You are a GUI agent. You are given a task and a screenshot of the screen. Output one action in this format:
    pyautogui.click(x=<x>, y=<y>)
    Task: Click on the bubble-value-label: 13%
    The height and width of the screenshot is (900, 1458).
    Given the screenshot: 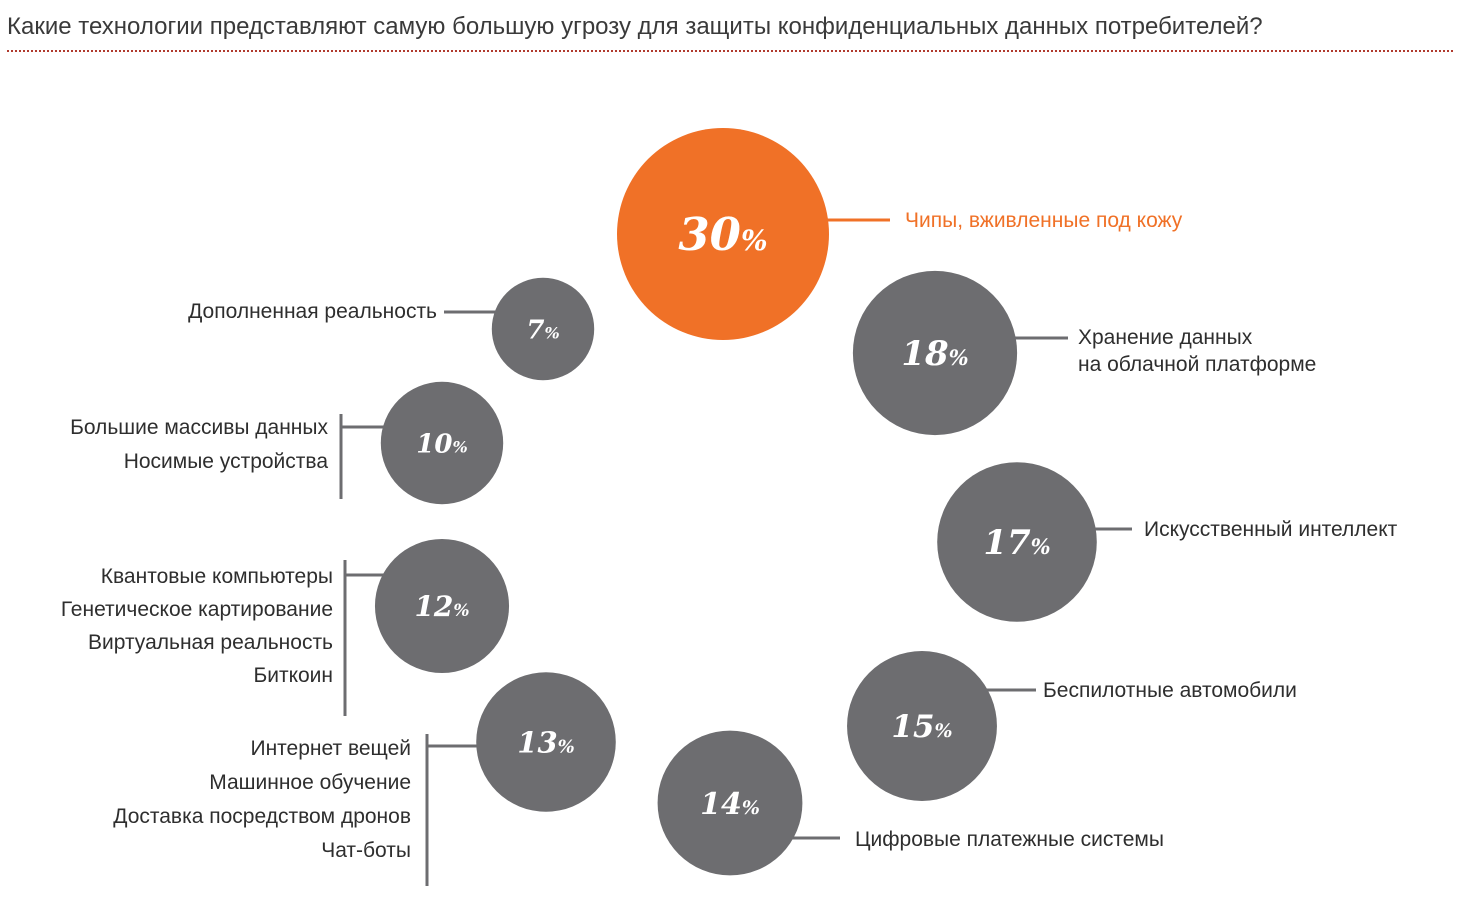 What is the action you would take?
    pyautogui.click(x=545, y=742)
    